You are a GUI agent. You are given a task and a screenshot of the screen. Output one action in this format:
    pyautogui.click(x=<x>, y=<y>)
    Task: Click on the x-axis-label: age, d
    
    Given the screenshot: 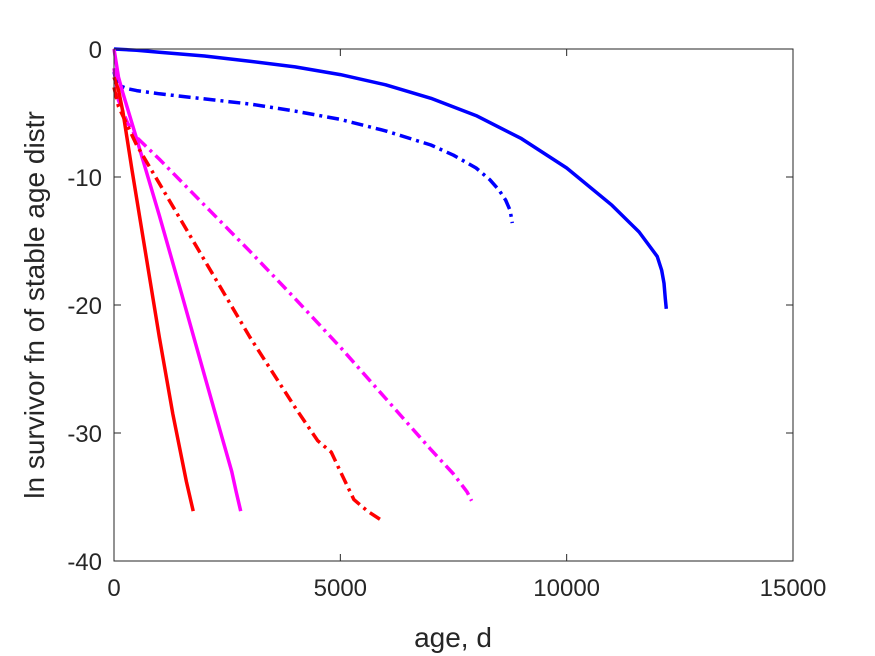 What is the action you would take?
    pyautogui.click(x=453, y=637)
    